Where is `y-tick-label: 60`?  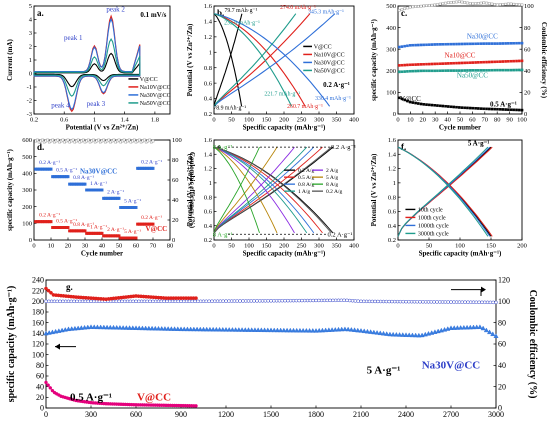 y-tick-label: 60 is located at coordinates (40, 376).